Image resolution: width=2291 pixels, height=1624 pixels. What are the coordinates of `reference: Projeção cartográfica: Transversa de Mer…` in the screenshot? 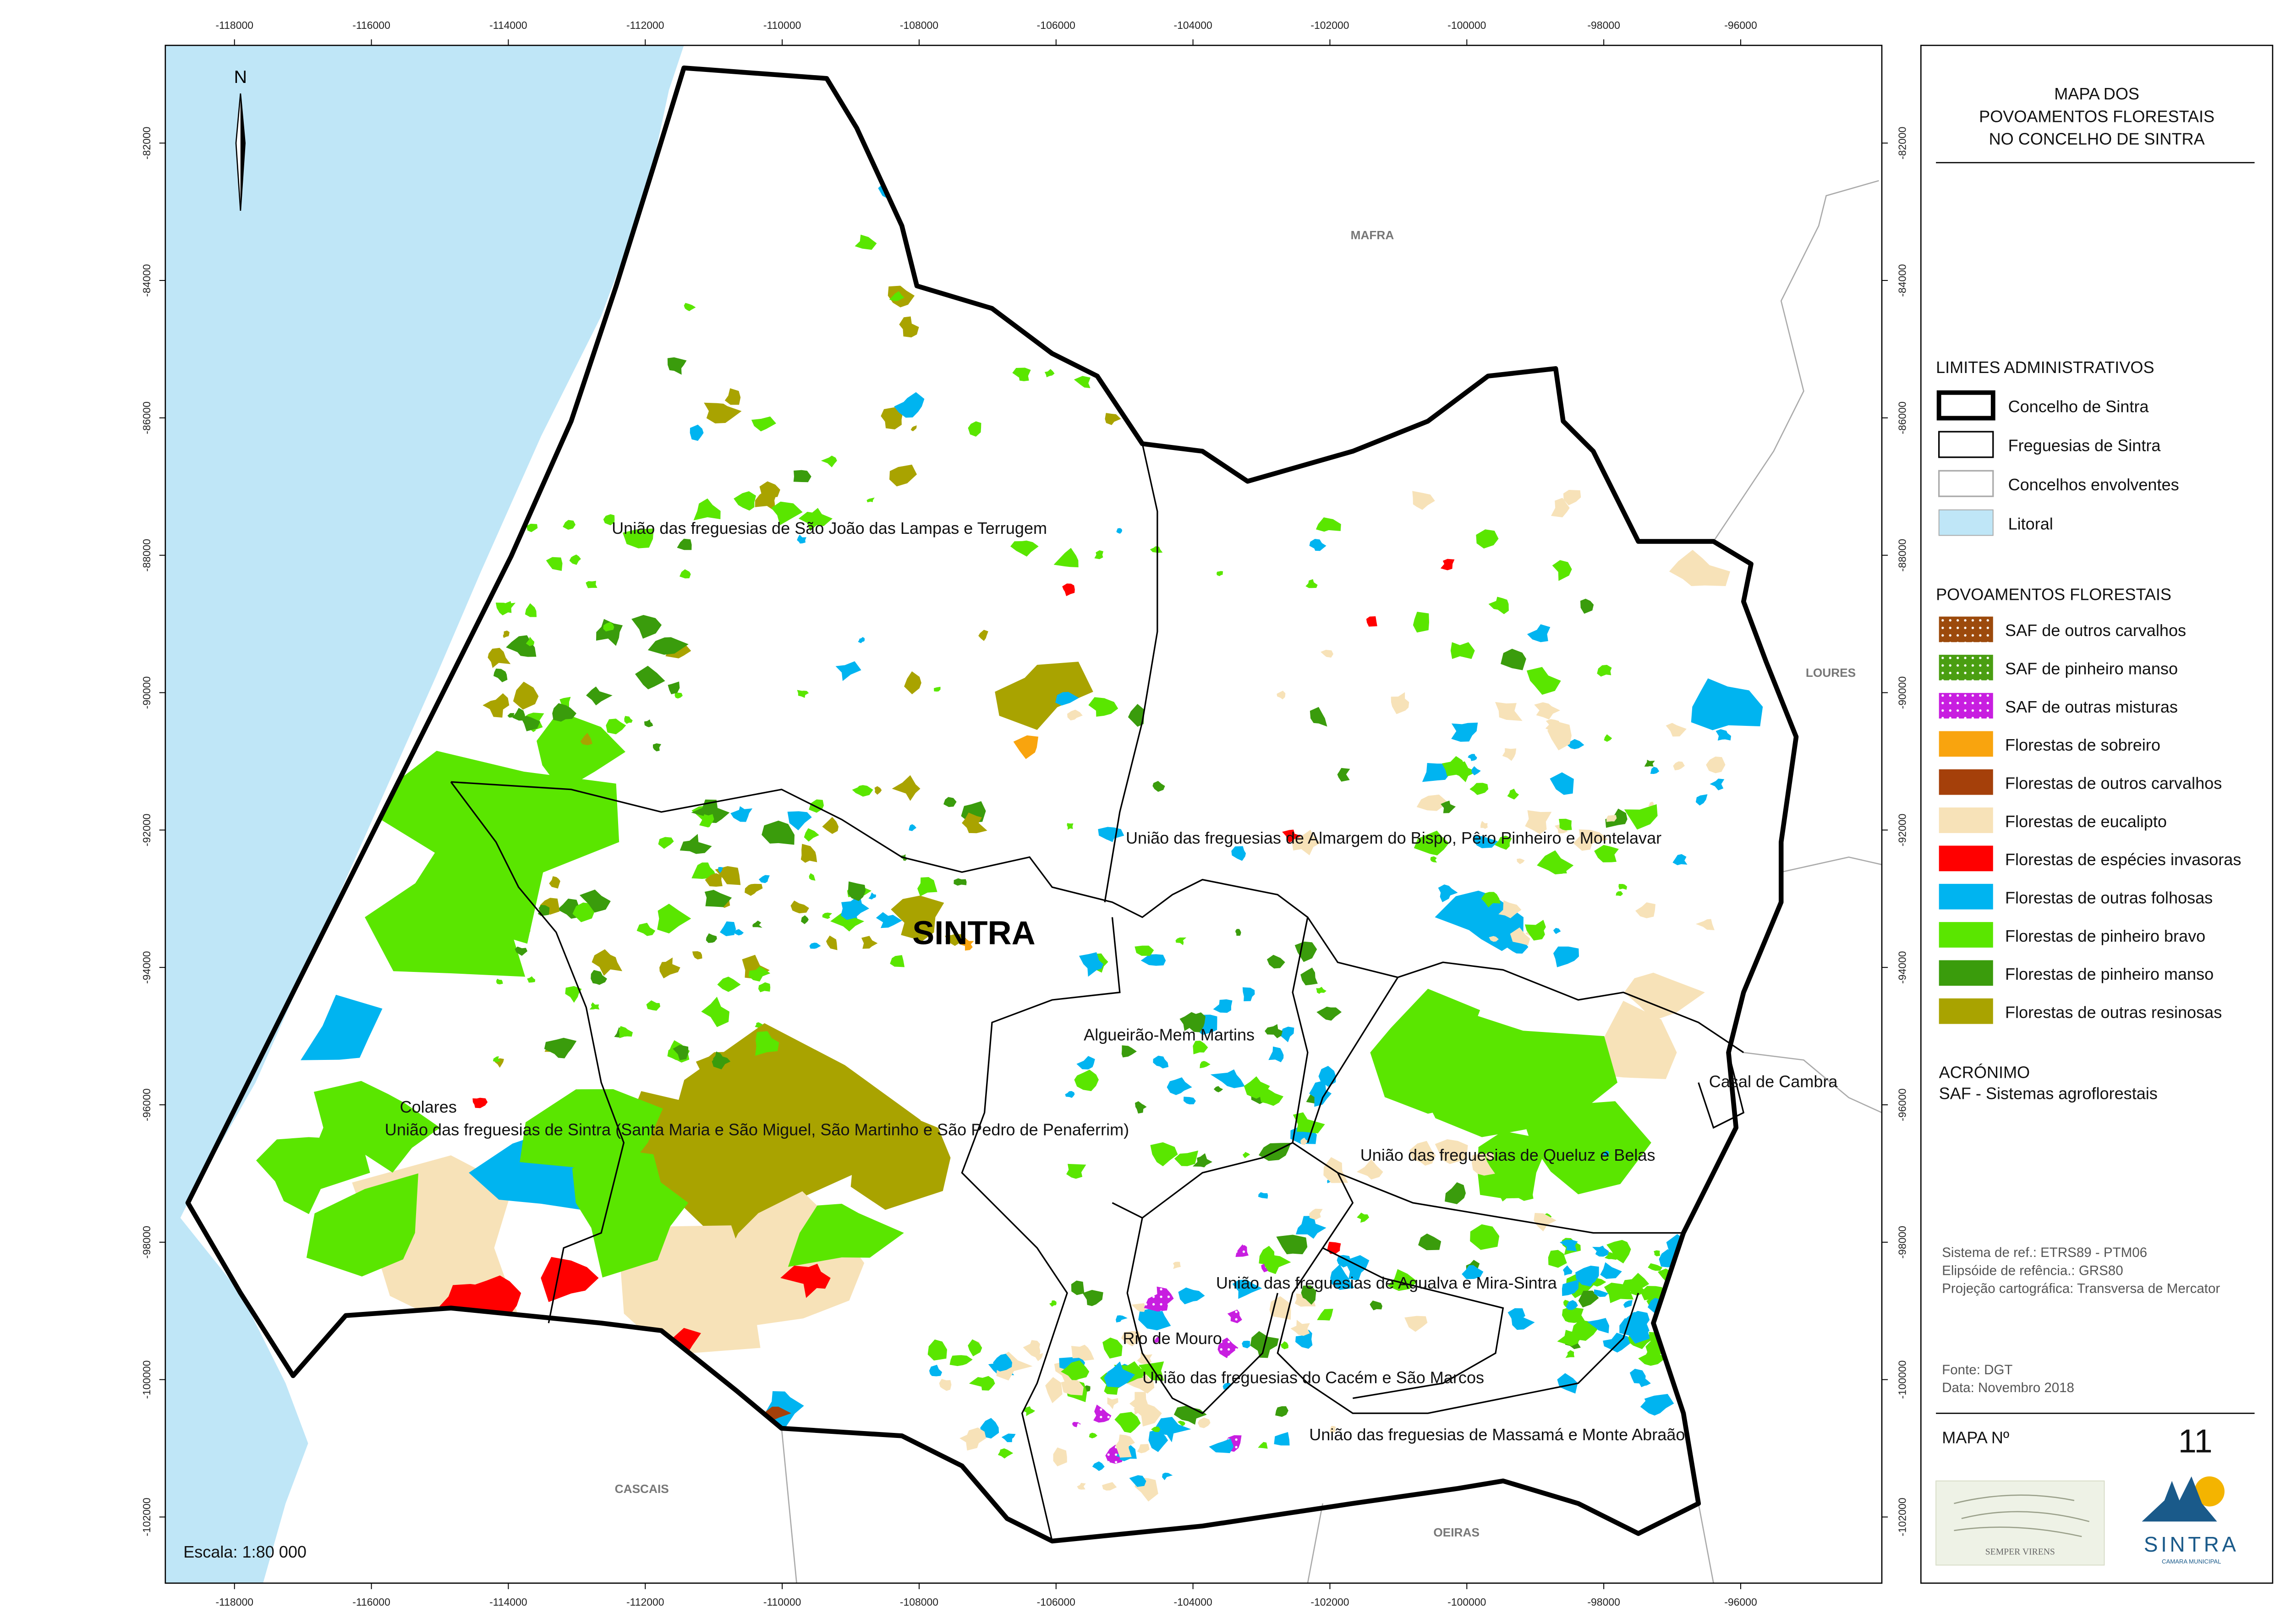 It's located at (2081, 1288).